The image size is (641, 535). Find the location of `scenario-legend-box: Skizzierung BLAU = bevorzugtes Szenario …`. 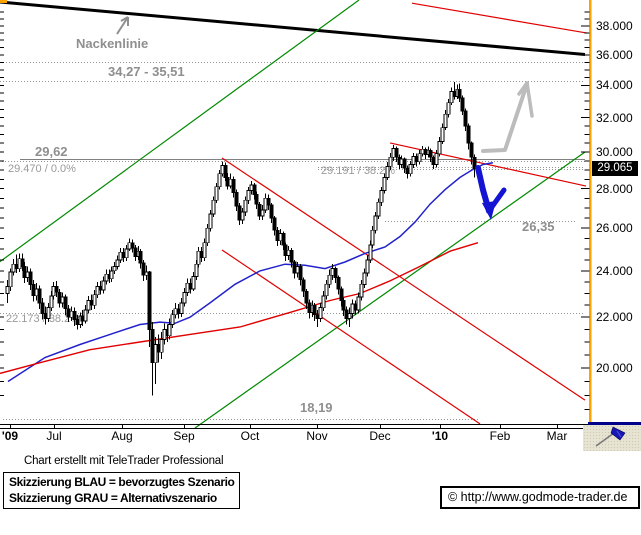

scenario-legend-box: Skizzierung BLAU = bevorzugtes Szenario … is located at coordinates (122, 490).